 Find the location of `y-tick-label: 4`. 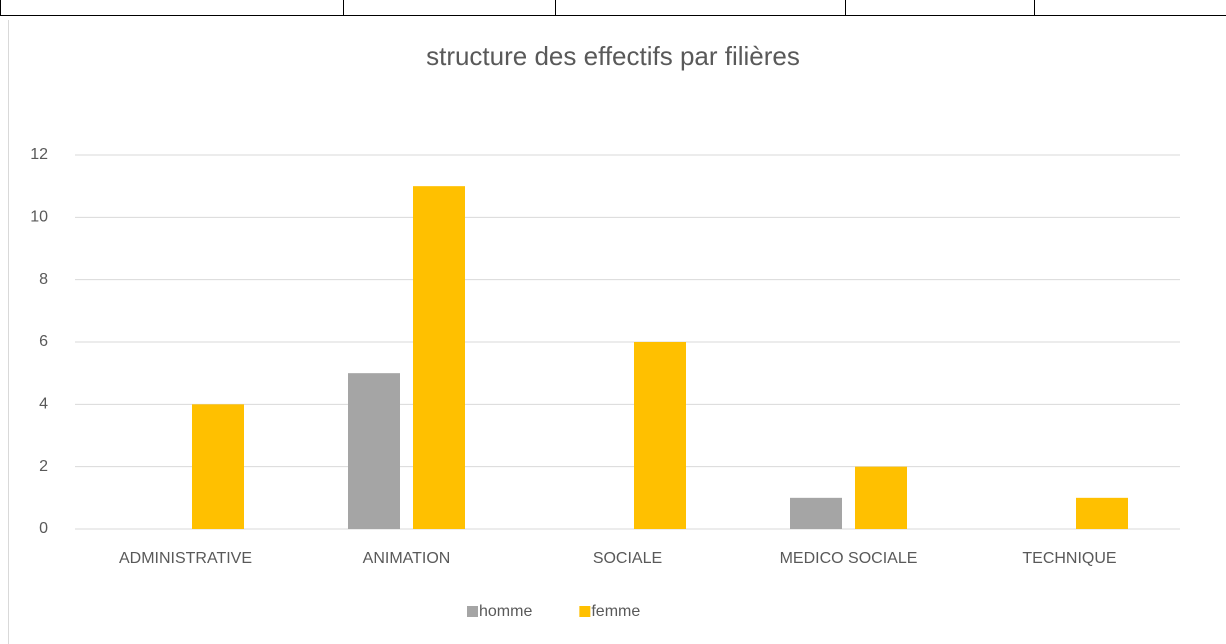

y-tick-label: 4 is located at coordinates (43, 404).